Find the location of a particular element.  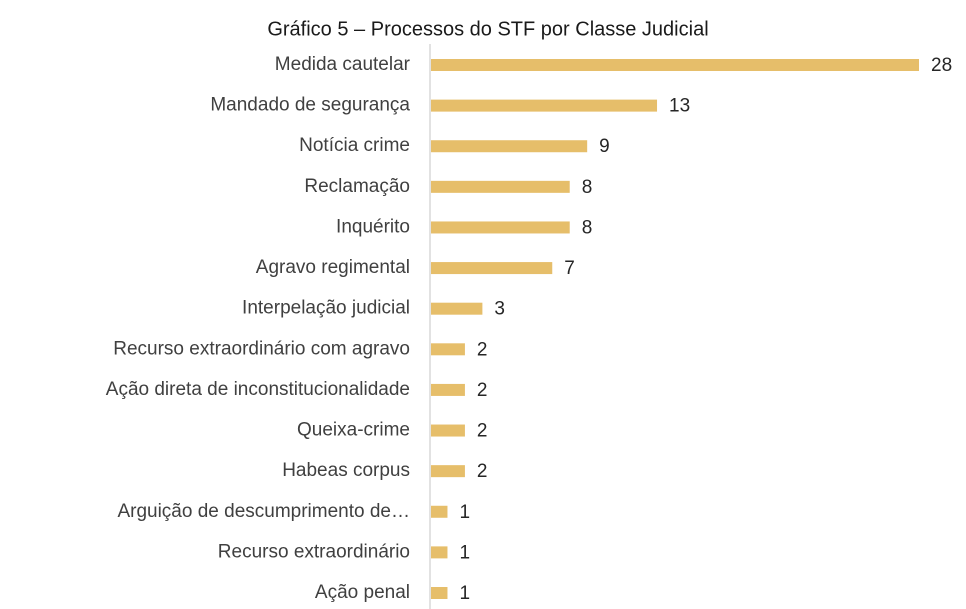

y-tick-label: Queixa-crime is located at coordinates (353, 430).